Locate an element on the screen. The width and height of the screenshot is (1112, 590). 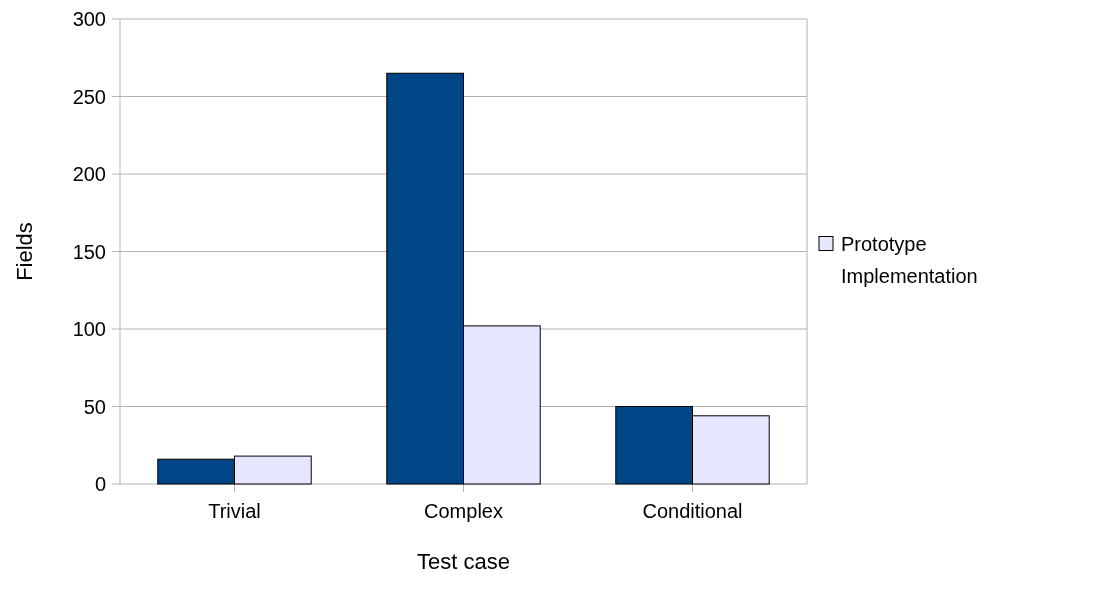
y-tick-label: 150 is located at coordinates (89, 251).